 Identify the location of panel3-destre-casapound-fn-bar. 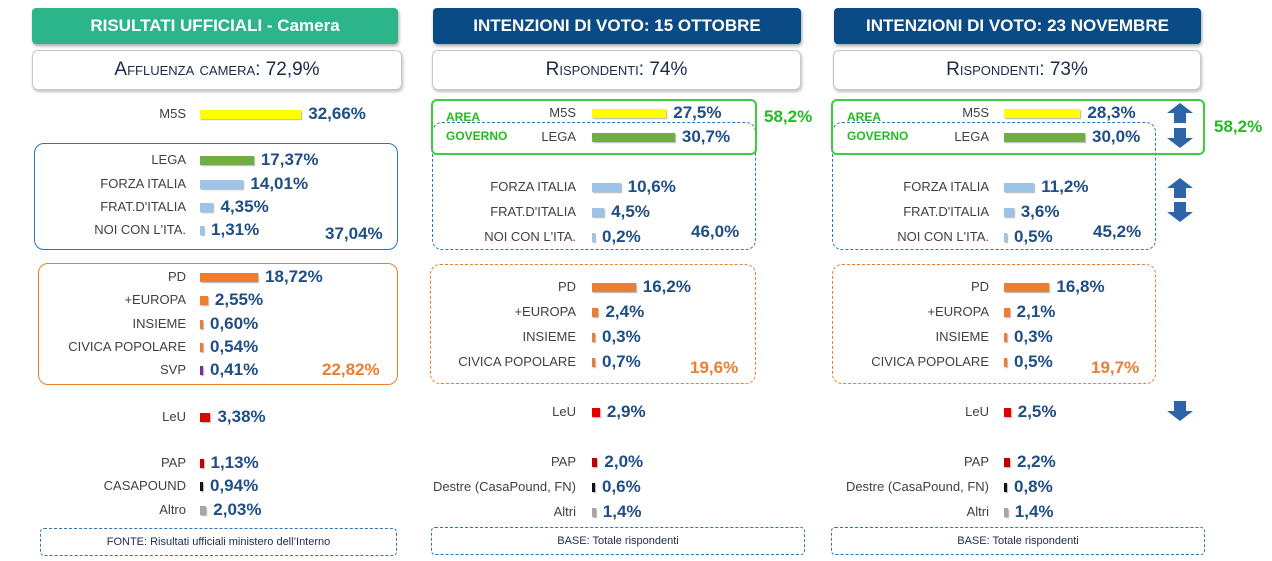
(1005, 487).